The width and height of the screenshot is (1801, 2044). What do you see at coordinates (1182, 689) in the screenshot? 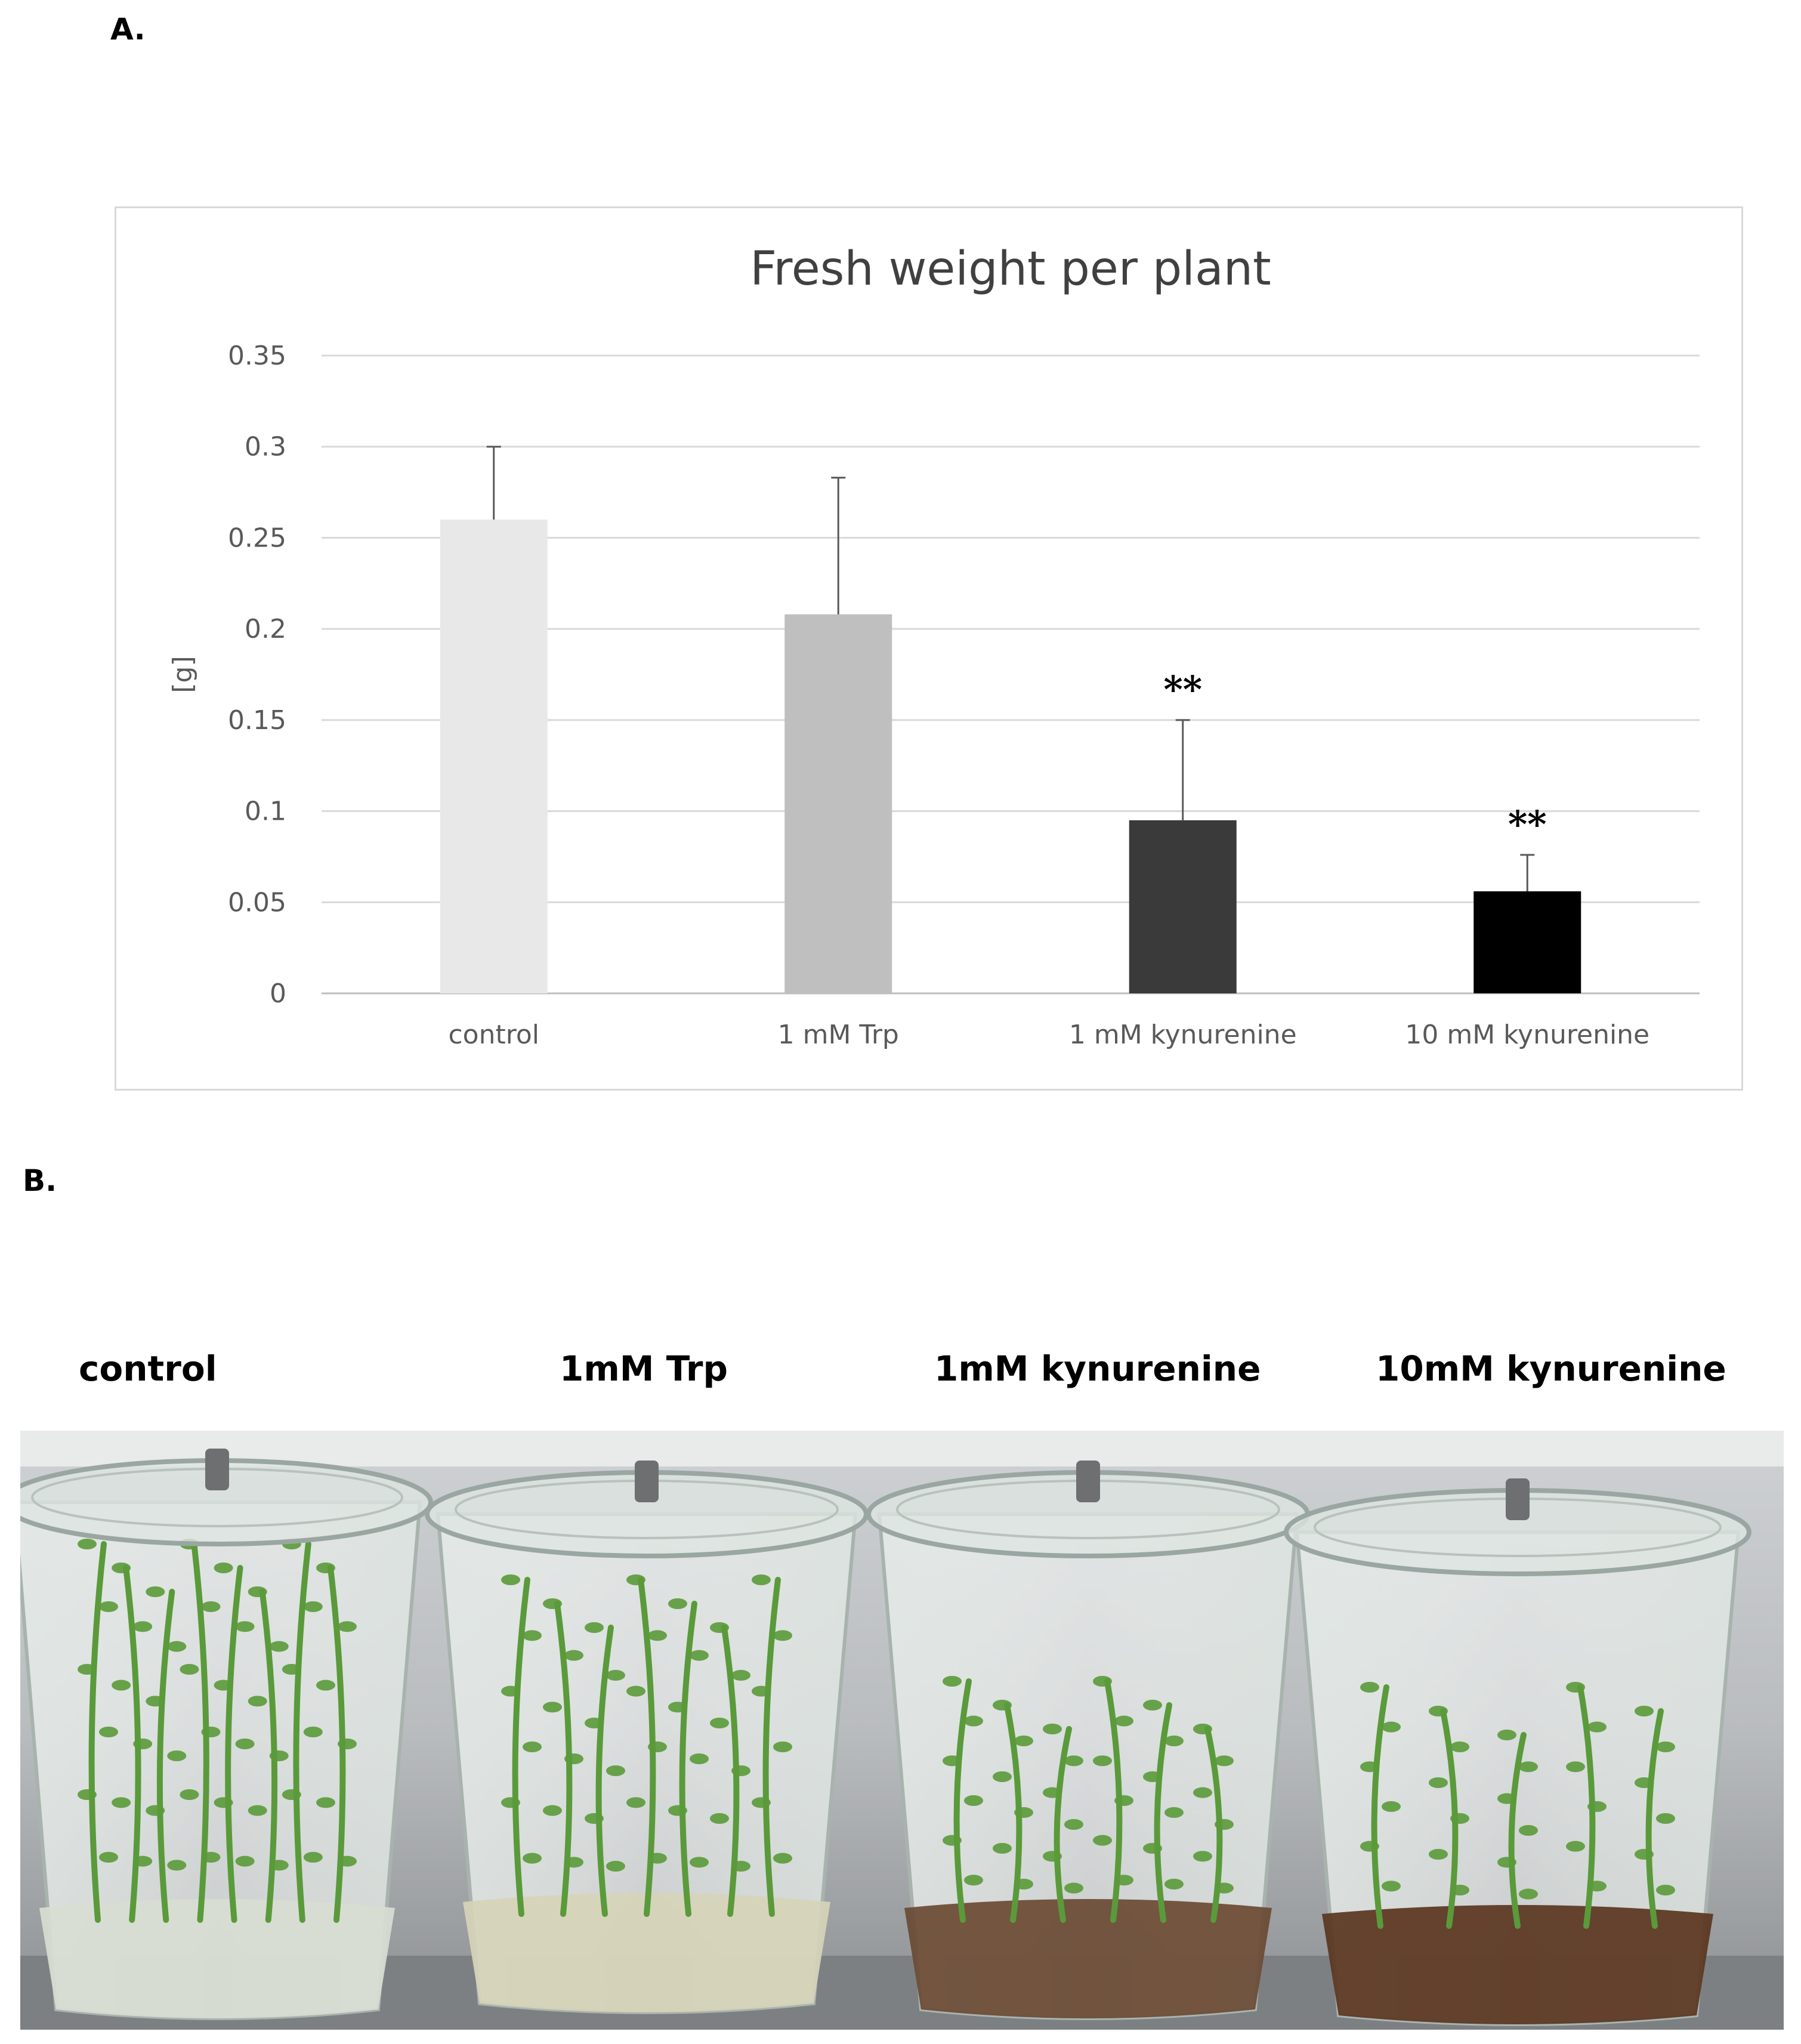
I see `significance-label-2: **` at bounding box center [1182, 689].